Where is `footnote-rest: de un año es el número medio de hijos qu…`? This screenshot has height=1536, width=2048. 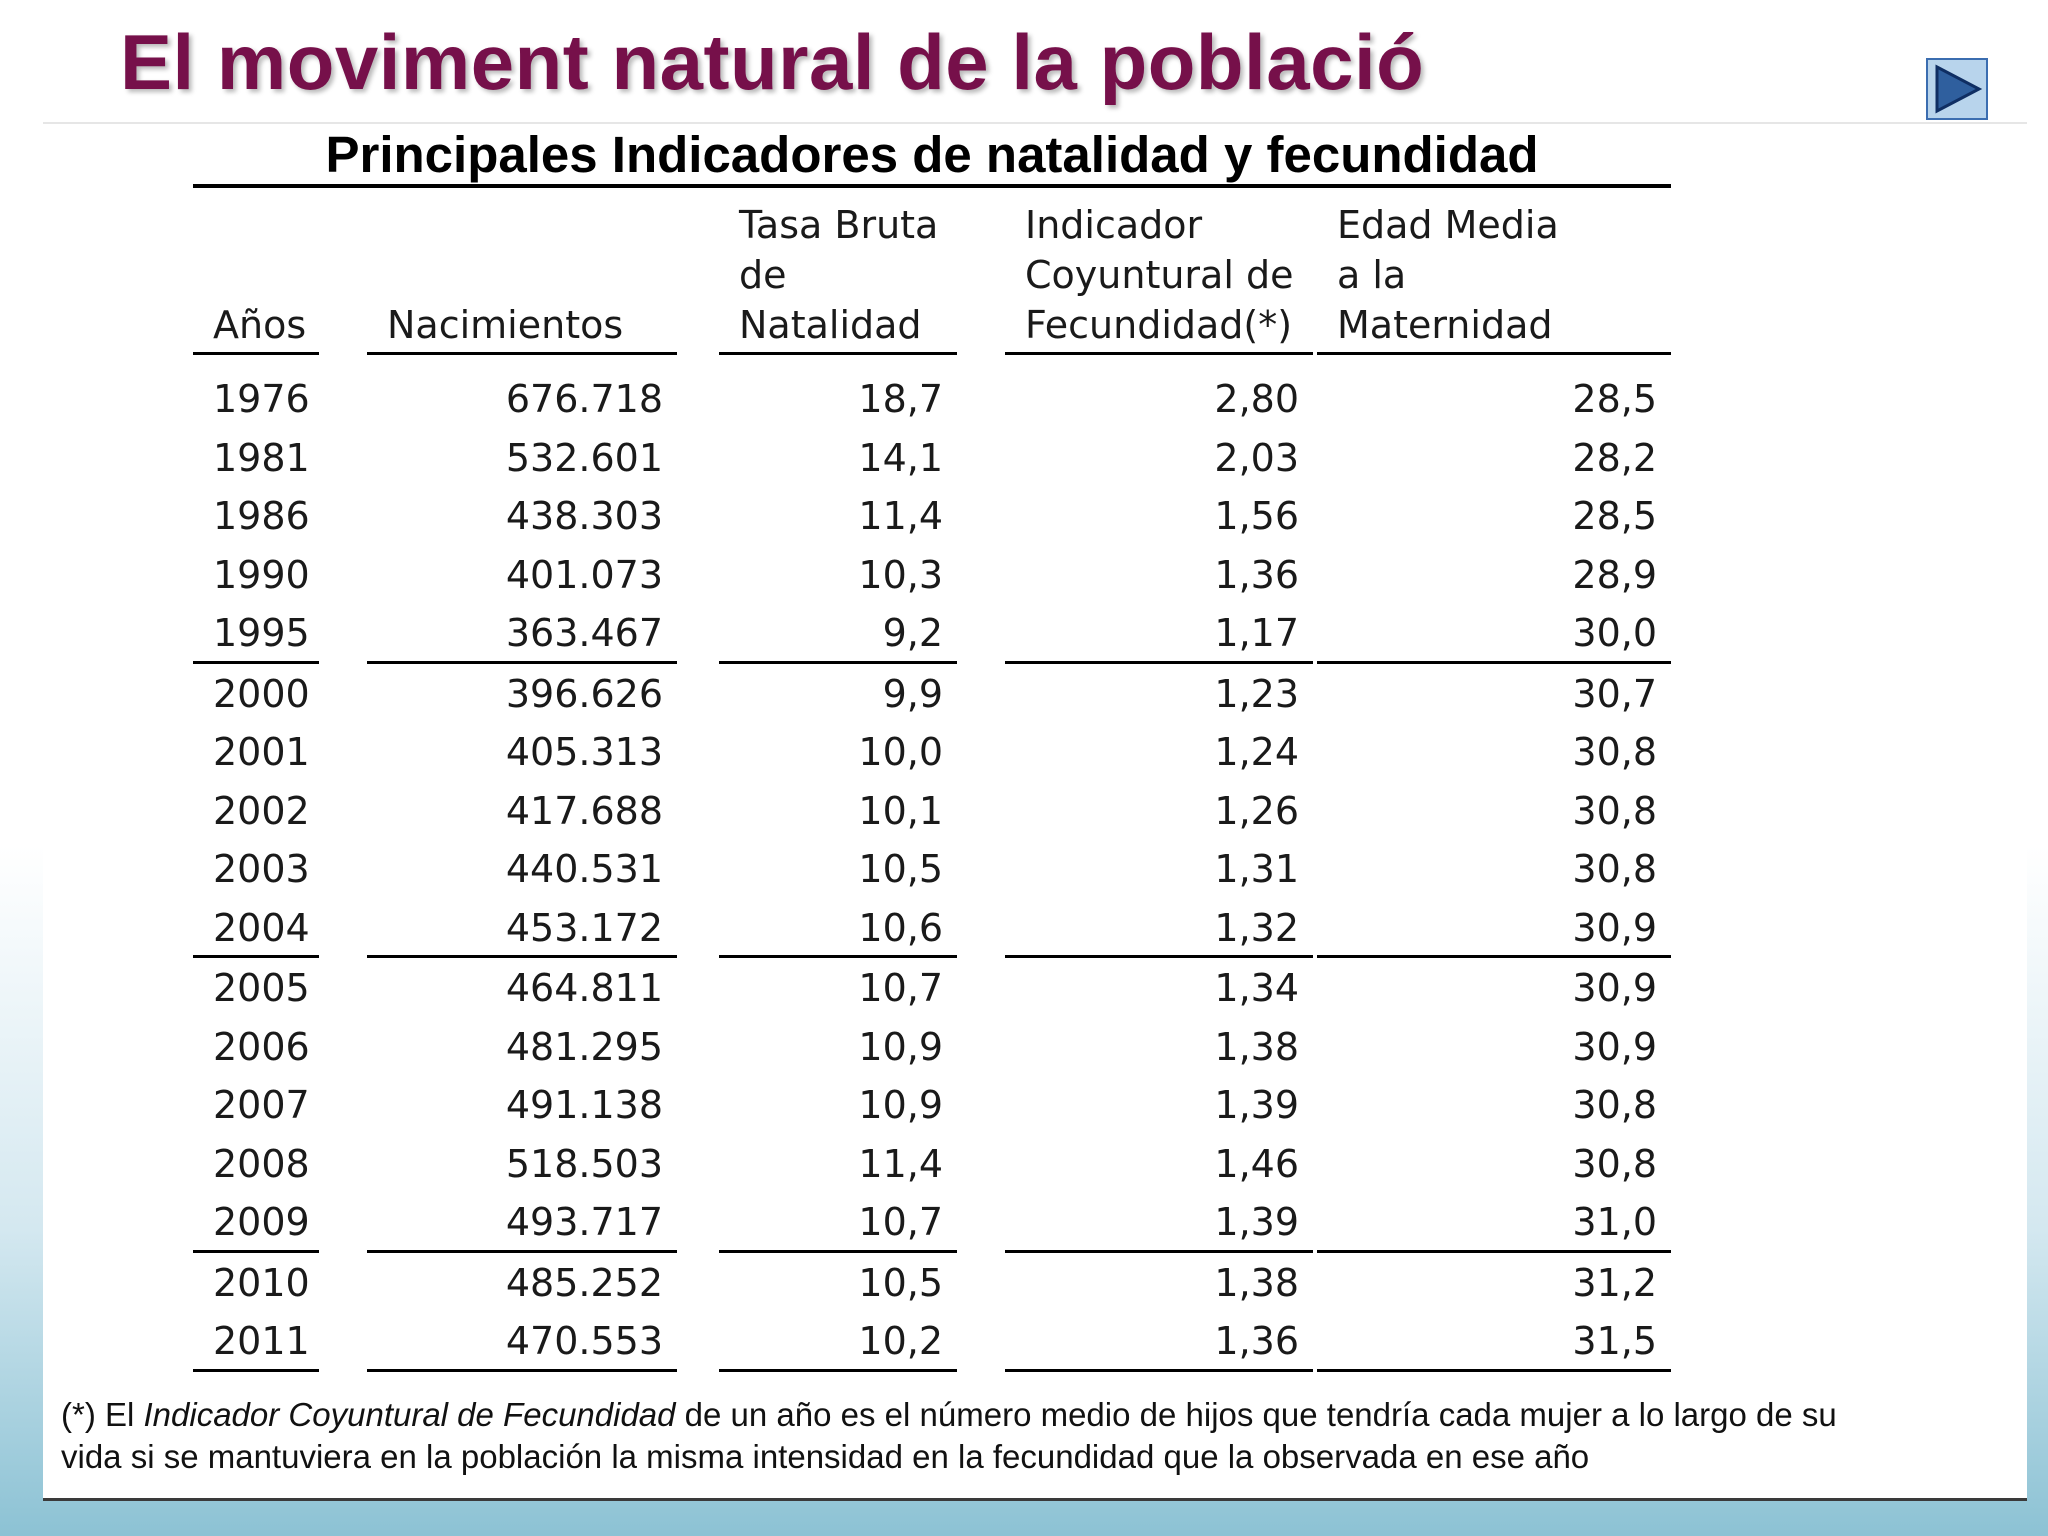
footnote-rest: de un año es el número medio de hijos qu… is located at coordinates (1256, 1414).